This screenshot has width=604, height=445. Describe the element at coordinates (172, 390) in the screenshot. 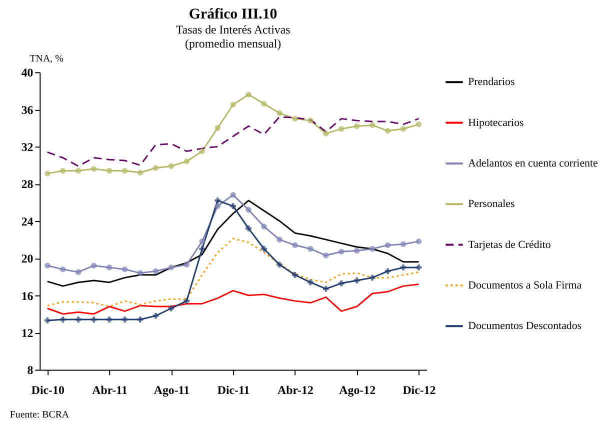

I see `x-tick-label: Ago-11` at that location.